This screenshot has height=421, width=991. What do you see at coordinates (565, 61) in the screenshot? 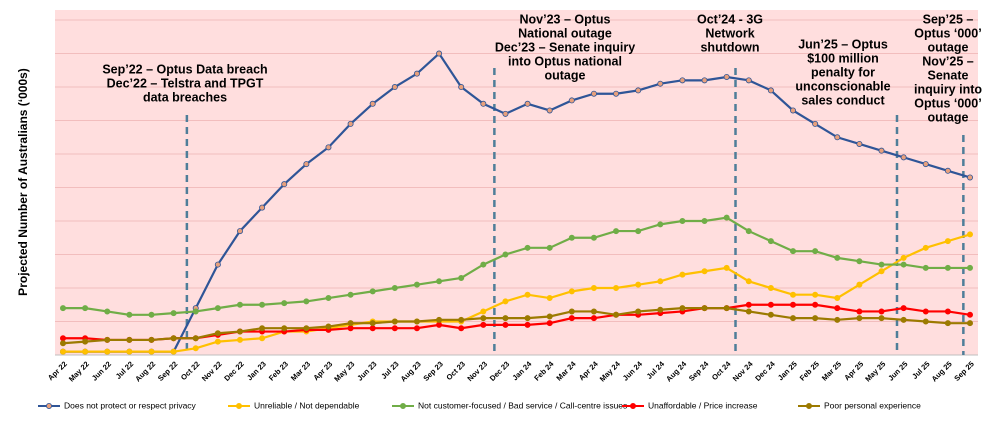
I see `annotation: into Optus national` at bounding box center [565, 61].